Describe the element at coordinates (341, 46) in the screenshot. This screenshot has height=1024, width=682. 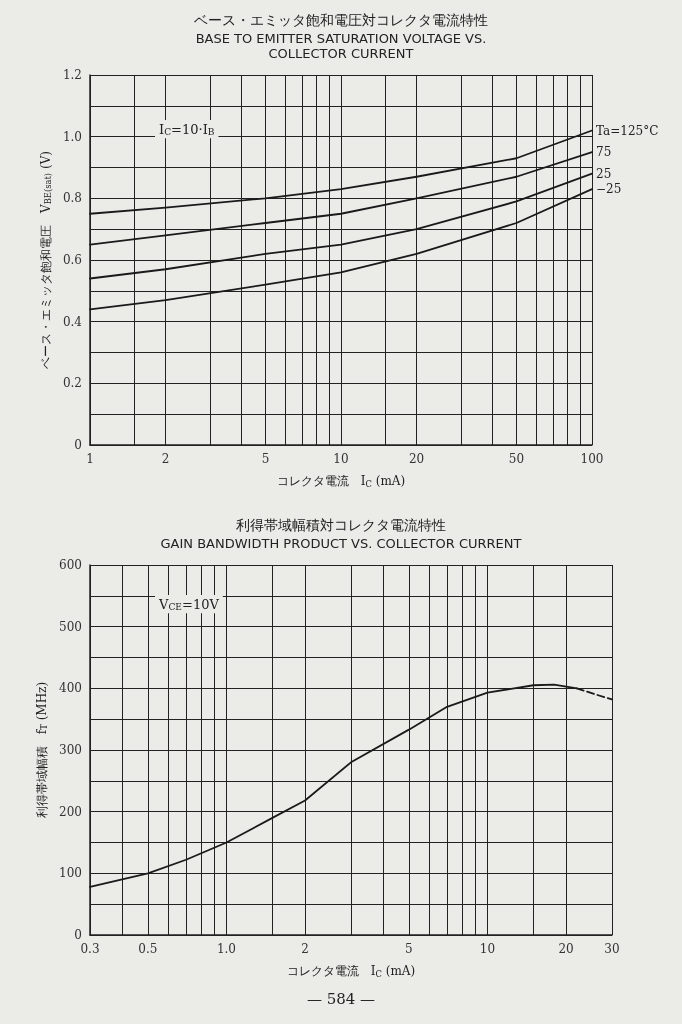
I see `chart-subtitle: BASE TO EMITTER SATURATION VOLTAGE VS. COLLECTOR CURRENT` at that location.